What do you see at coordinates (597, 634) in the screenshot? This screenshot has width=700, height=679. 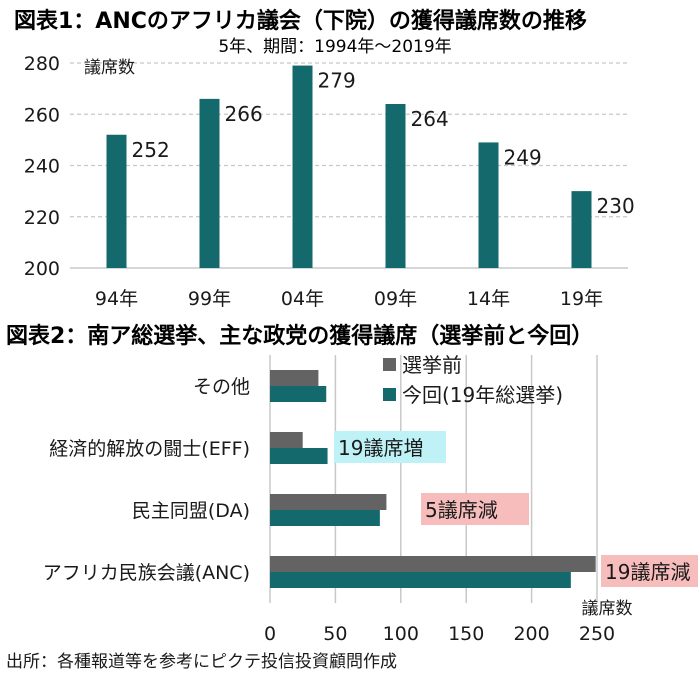 I see `chart2-x-tick: 250` at bounding box center [597, 634].